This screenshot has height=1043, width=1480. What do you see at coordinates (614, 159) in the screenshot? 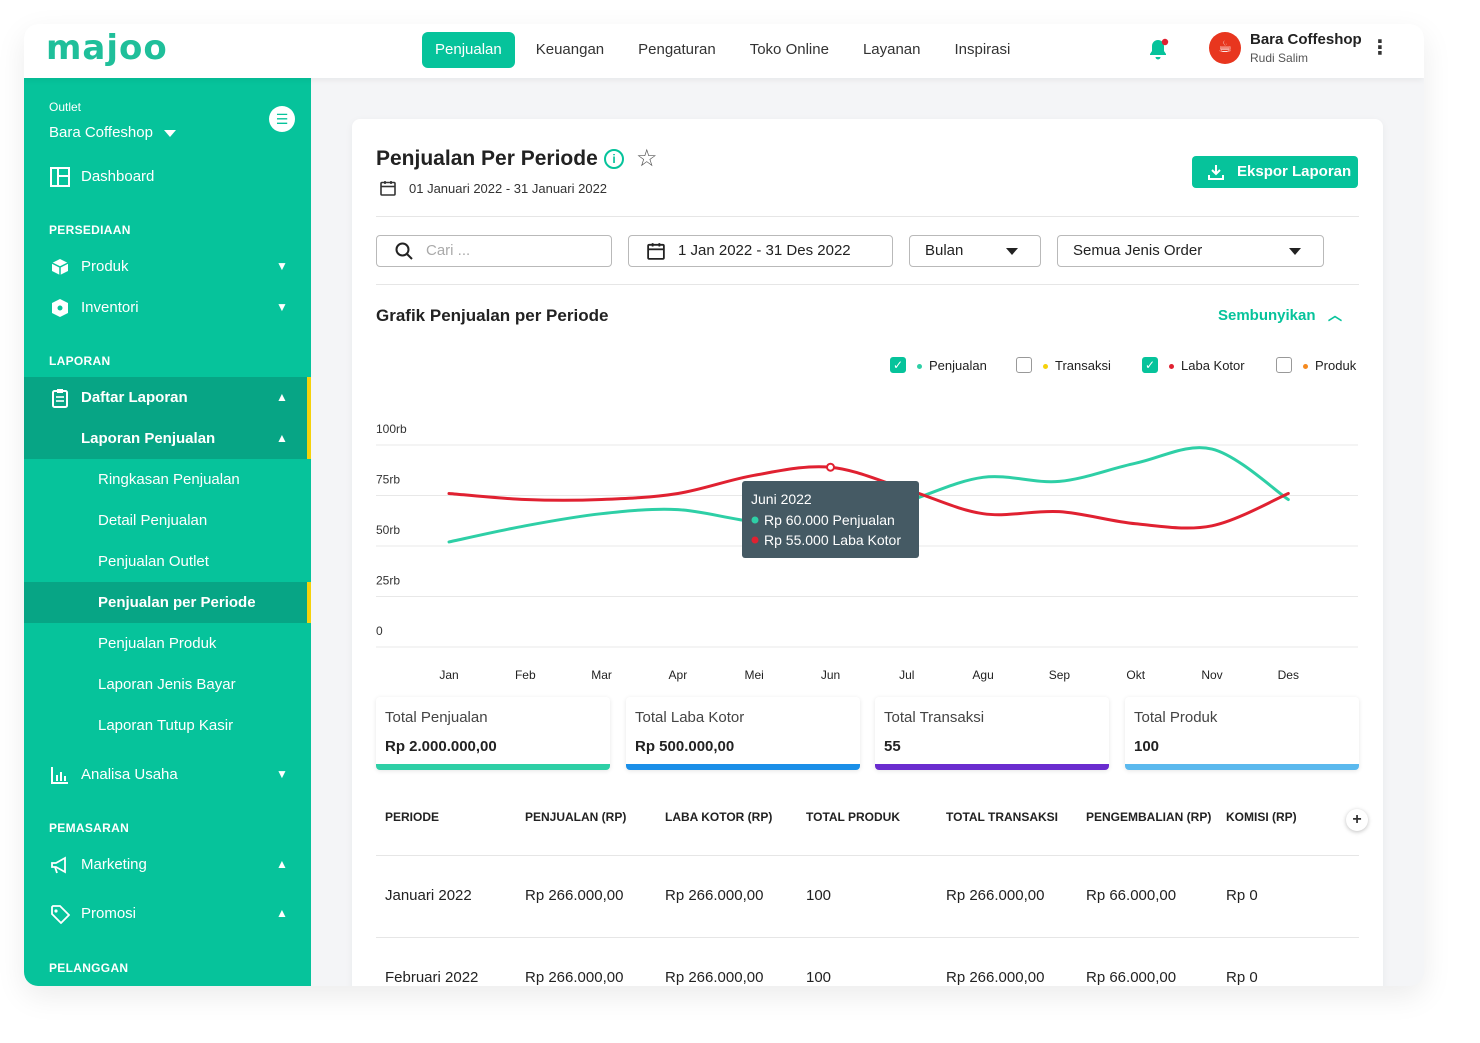
I see `info-icon: i` at bounding box center [614, 159].